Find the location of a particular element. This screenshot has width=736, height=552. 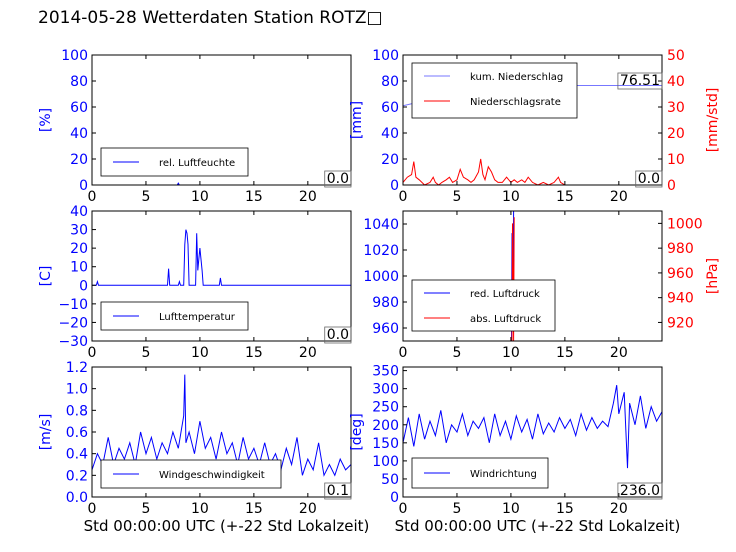

panel-5-xtick-label: 5 is located at coordinates (145, 509).